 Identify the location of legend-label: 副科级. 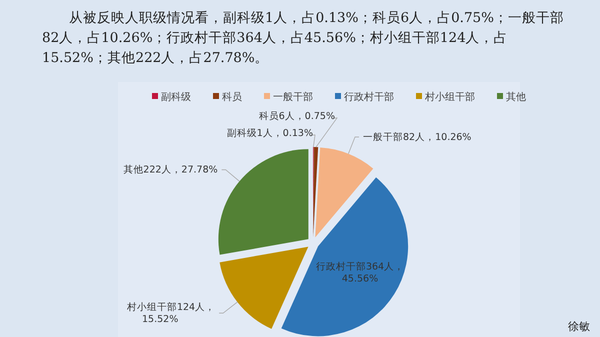
(176, 97).